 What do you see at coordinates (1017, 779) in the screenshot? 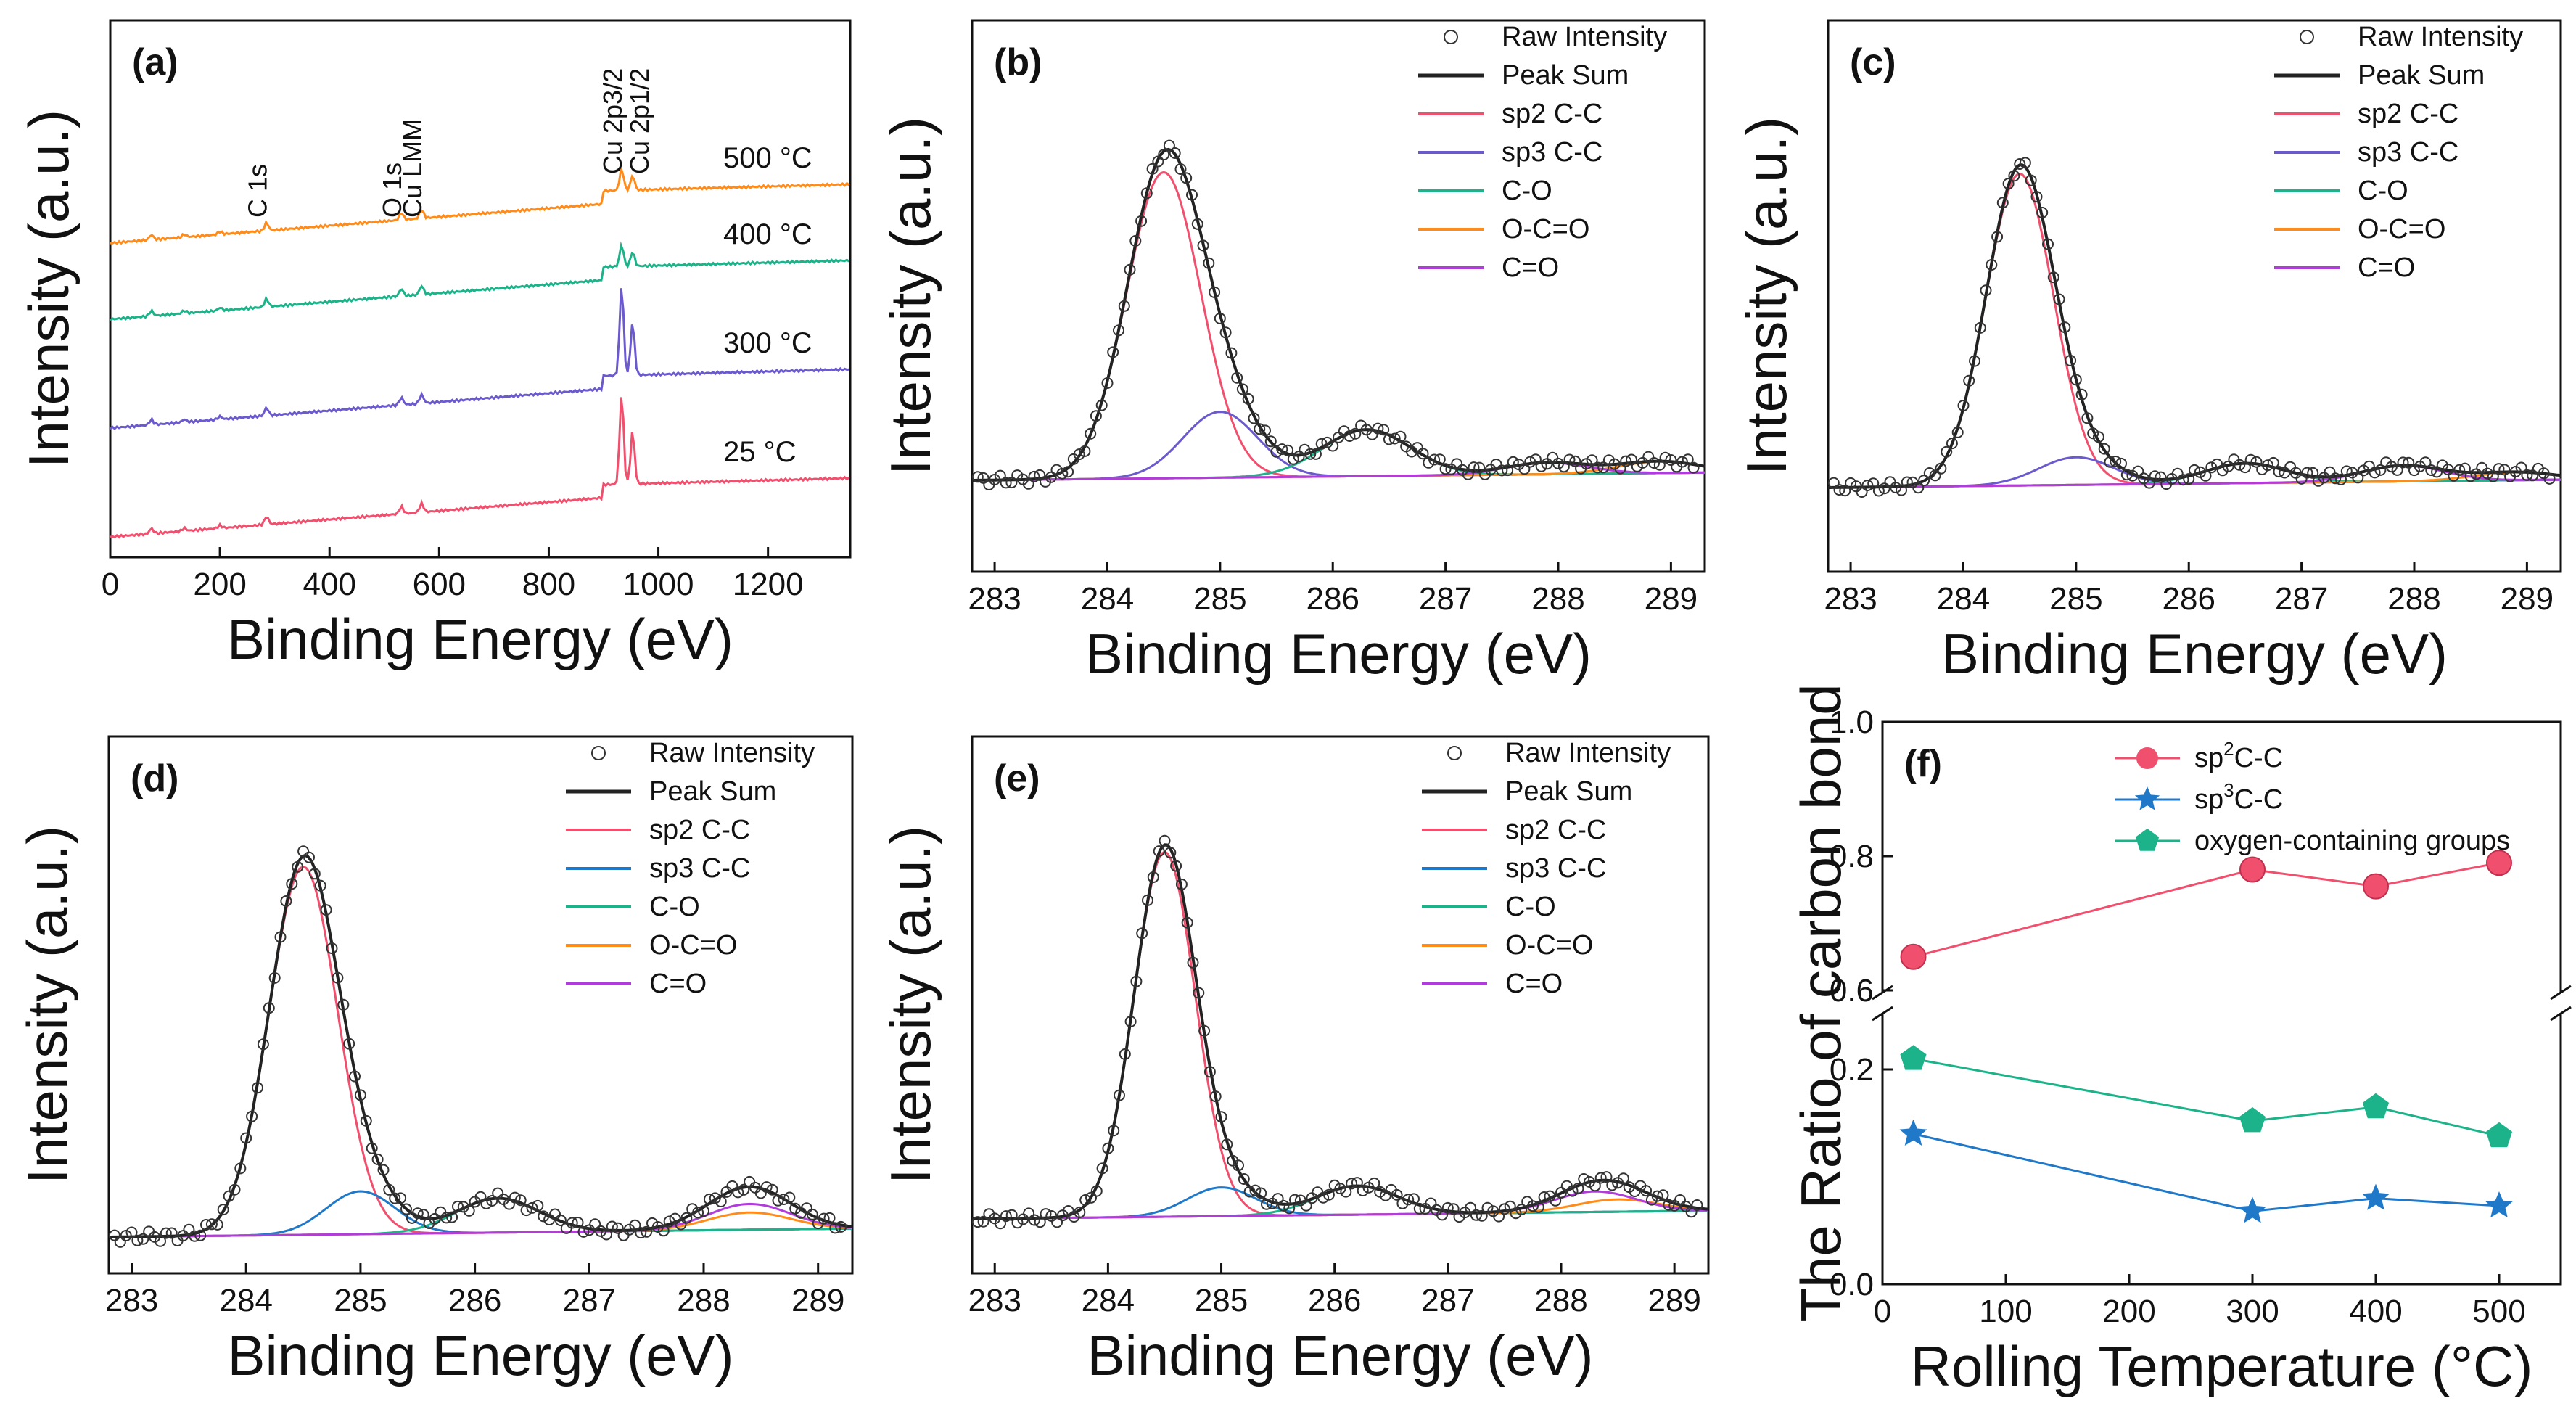
I see `panel-label: (e)` at bounding box center [1017, 779].